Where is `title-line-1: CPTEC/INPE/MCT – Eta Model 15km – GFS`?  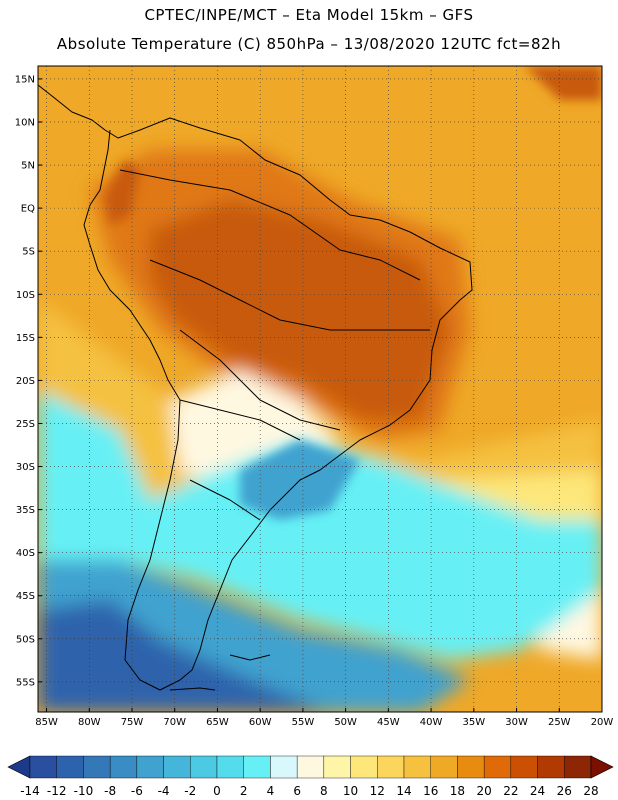 title-line-1: CPTEC/INPE/MCT – Eta Model 15km – GFS is located at coordinates (309, 15).